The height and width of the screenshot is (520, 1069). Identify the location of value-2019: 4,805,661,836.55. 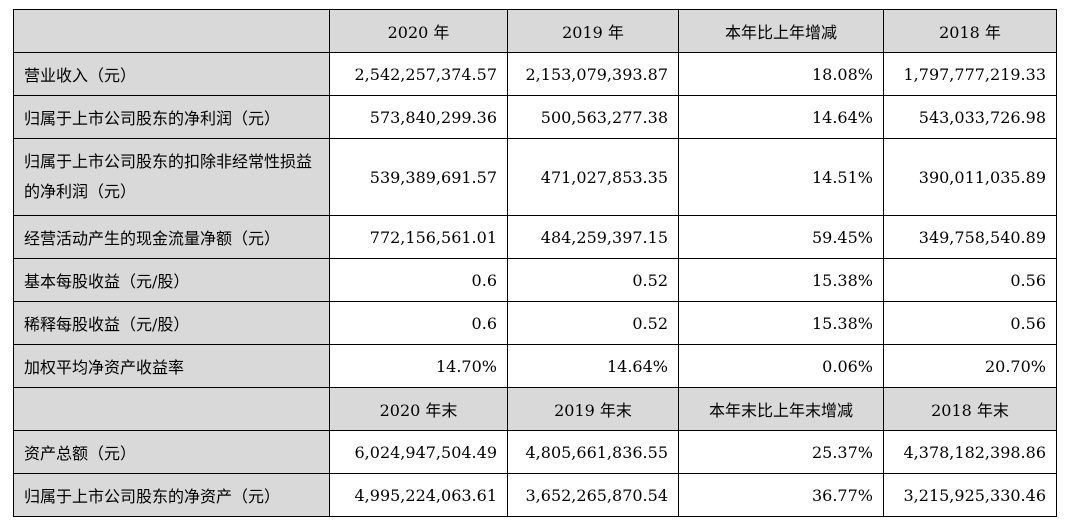
(593, 452).